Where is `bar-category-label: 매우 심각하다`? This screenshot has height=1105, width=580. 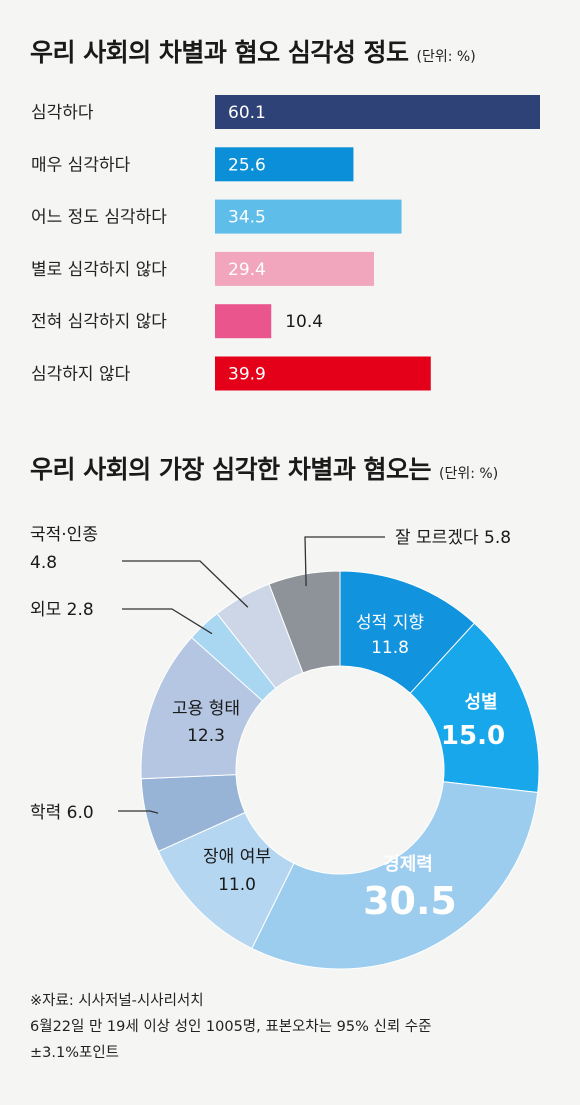 bar-category-label: 매우 심각하다 is located at coordinates (81, 165).